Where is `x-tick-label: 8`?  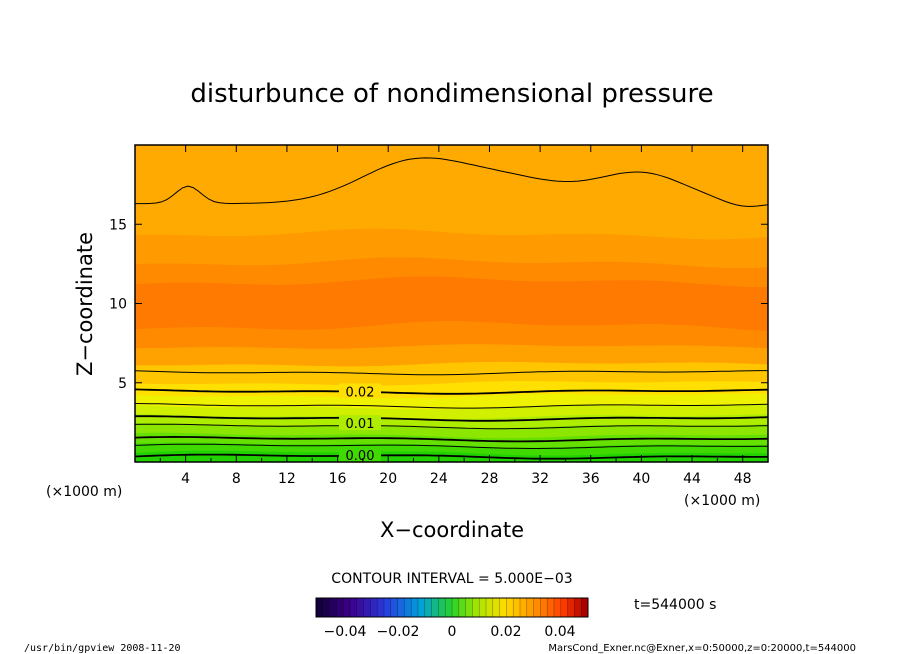 x-tick-label: 8 is located at coordinates (236, 479).